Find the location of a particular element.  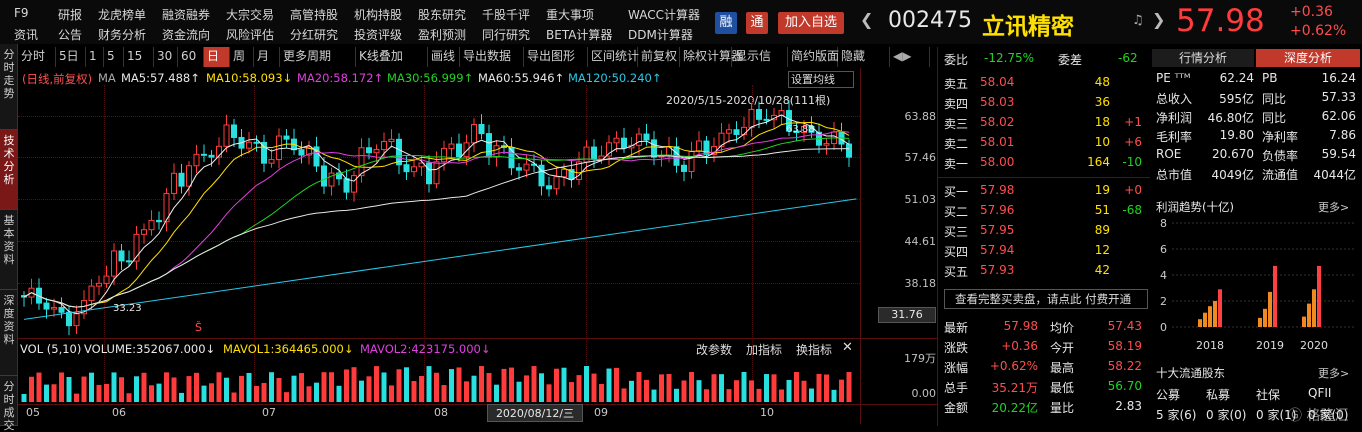

sidebar-tab: 分时走势 is located at coordinates (9, 87).